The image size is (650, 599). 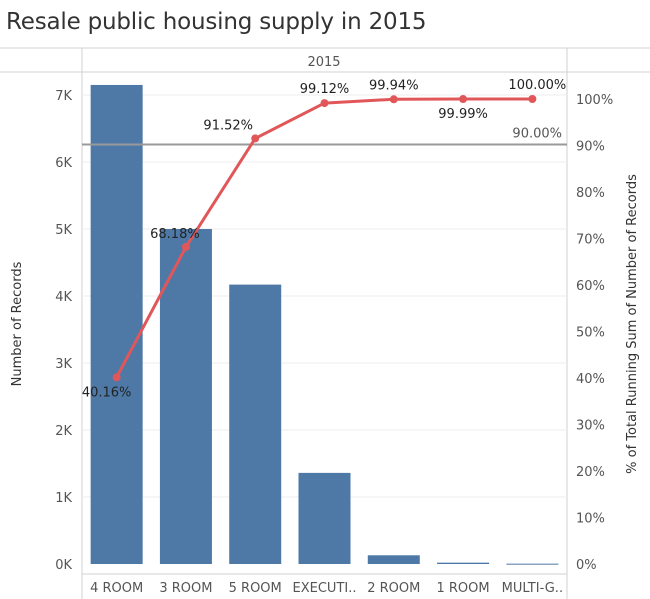 I want to click on right-tick-label: 80%, so click(x=590, y=193).